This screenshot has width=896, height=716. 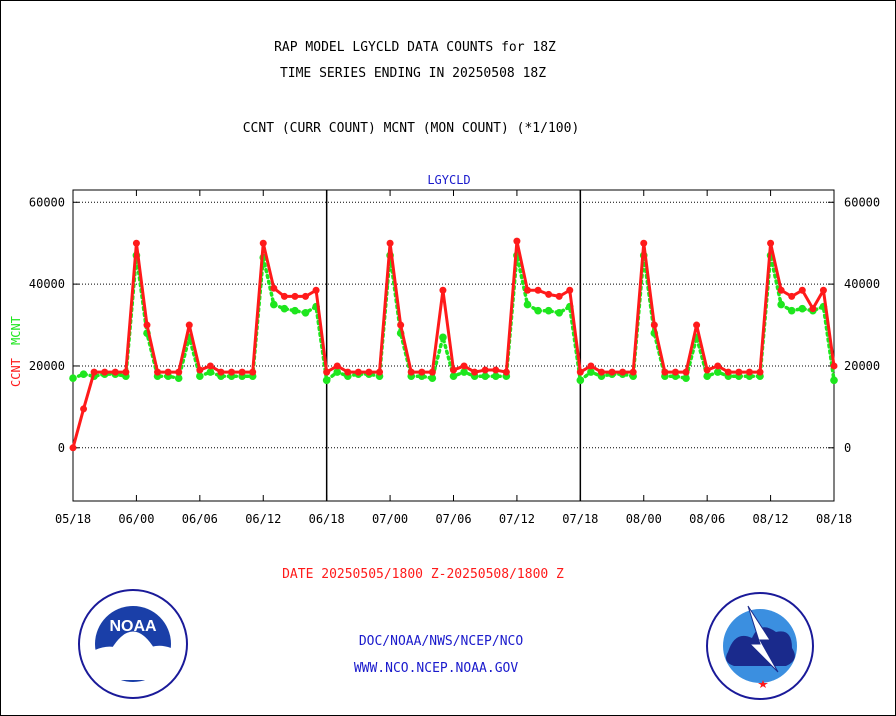 What do you see at coordinates (415, 47) in the screenshot?
I see `chart-title-line1: RAP MODEL LGYCLD DATA COUNTS for 18Z` at bounding box center [415, 47].